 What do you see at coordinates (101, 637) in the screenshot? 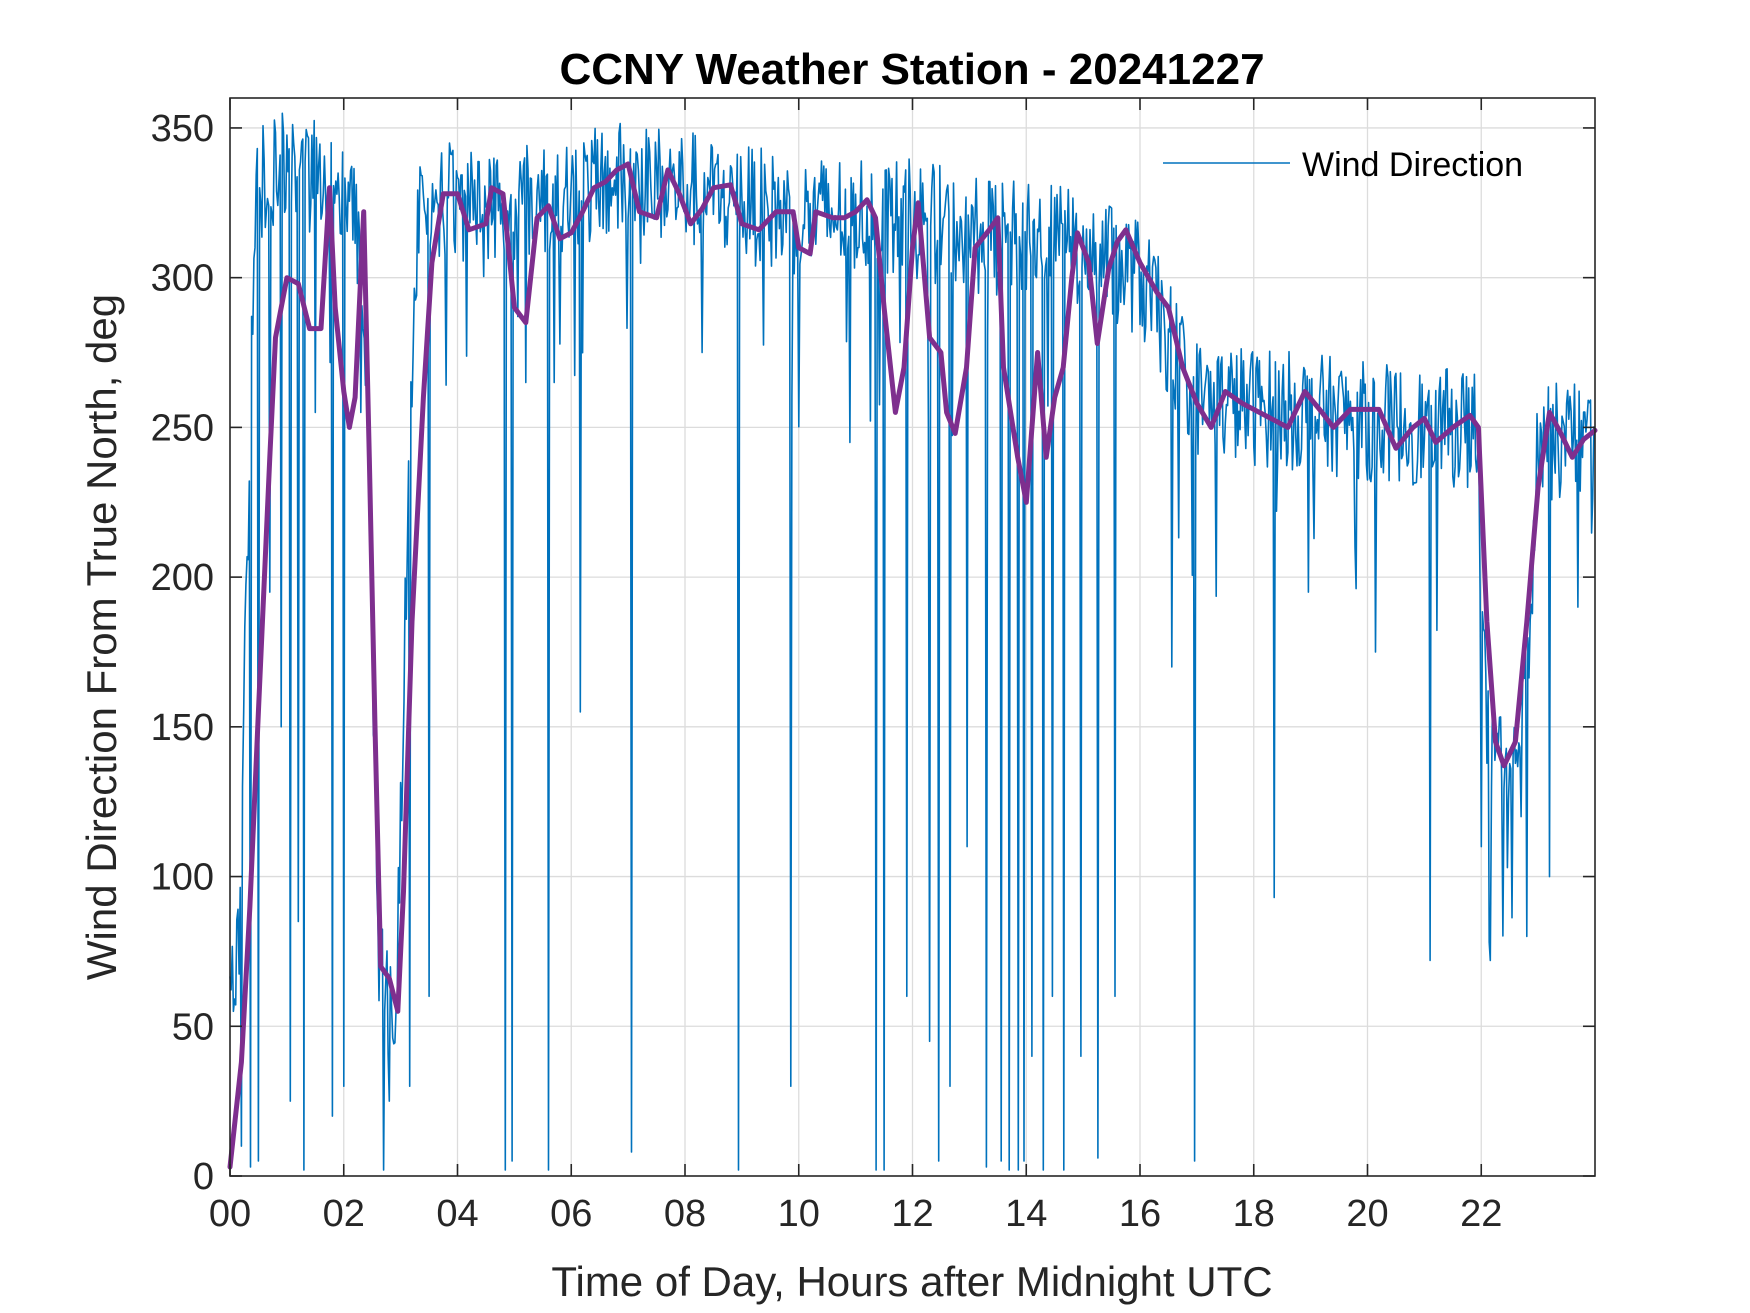
I see `y-axis-label: Wind Direction From True North, deg` at bounding box center [101, 637].